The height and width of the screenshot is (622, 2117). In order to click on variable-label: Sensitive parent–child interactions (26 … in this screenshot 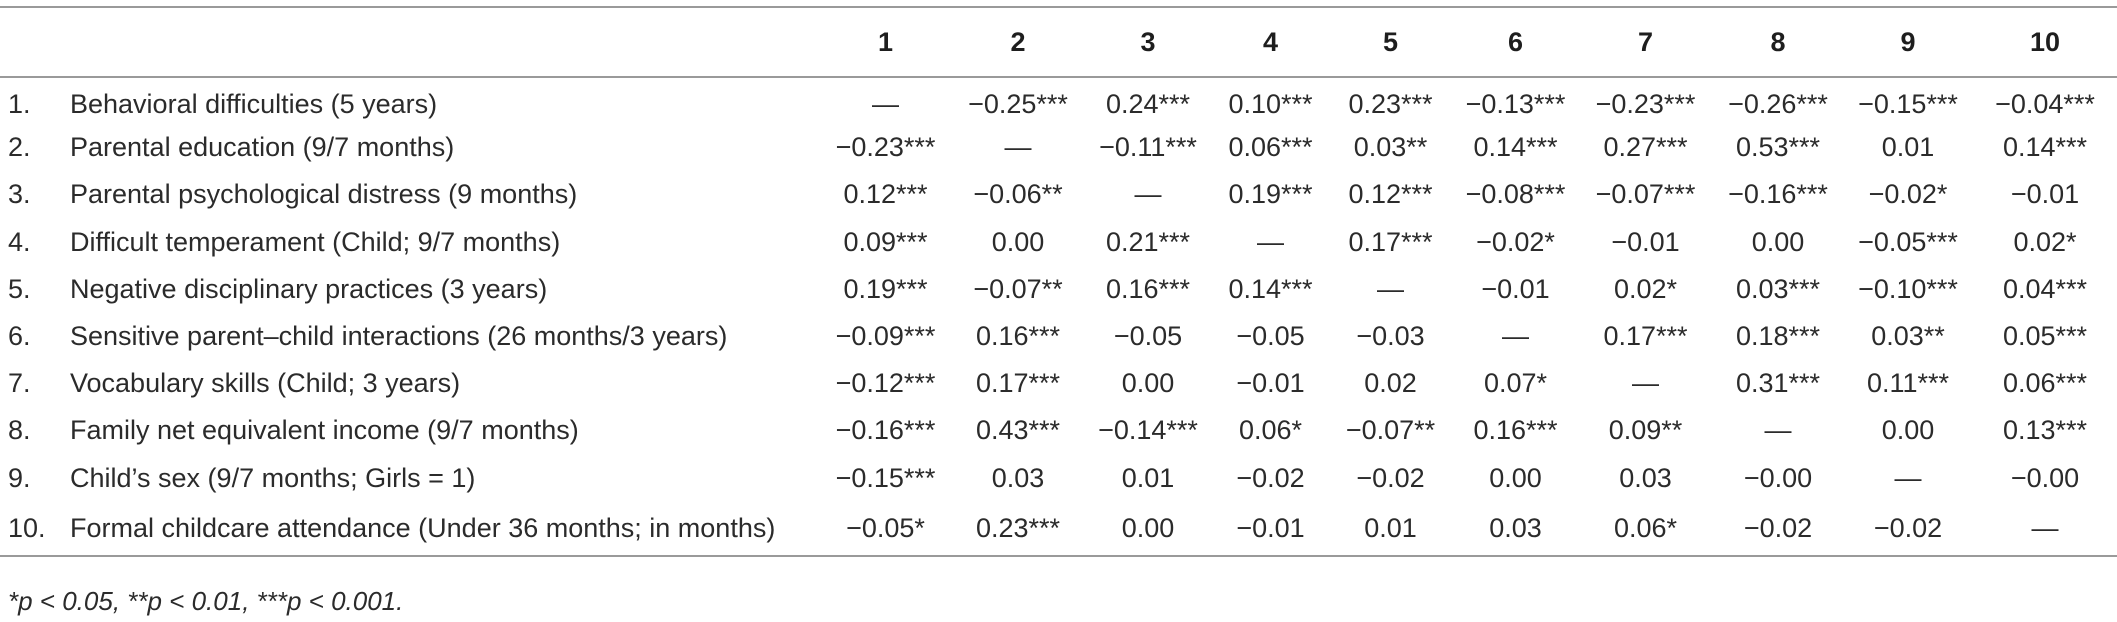, I will do `click(399, 336)`.